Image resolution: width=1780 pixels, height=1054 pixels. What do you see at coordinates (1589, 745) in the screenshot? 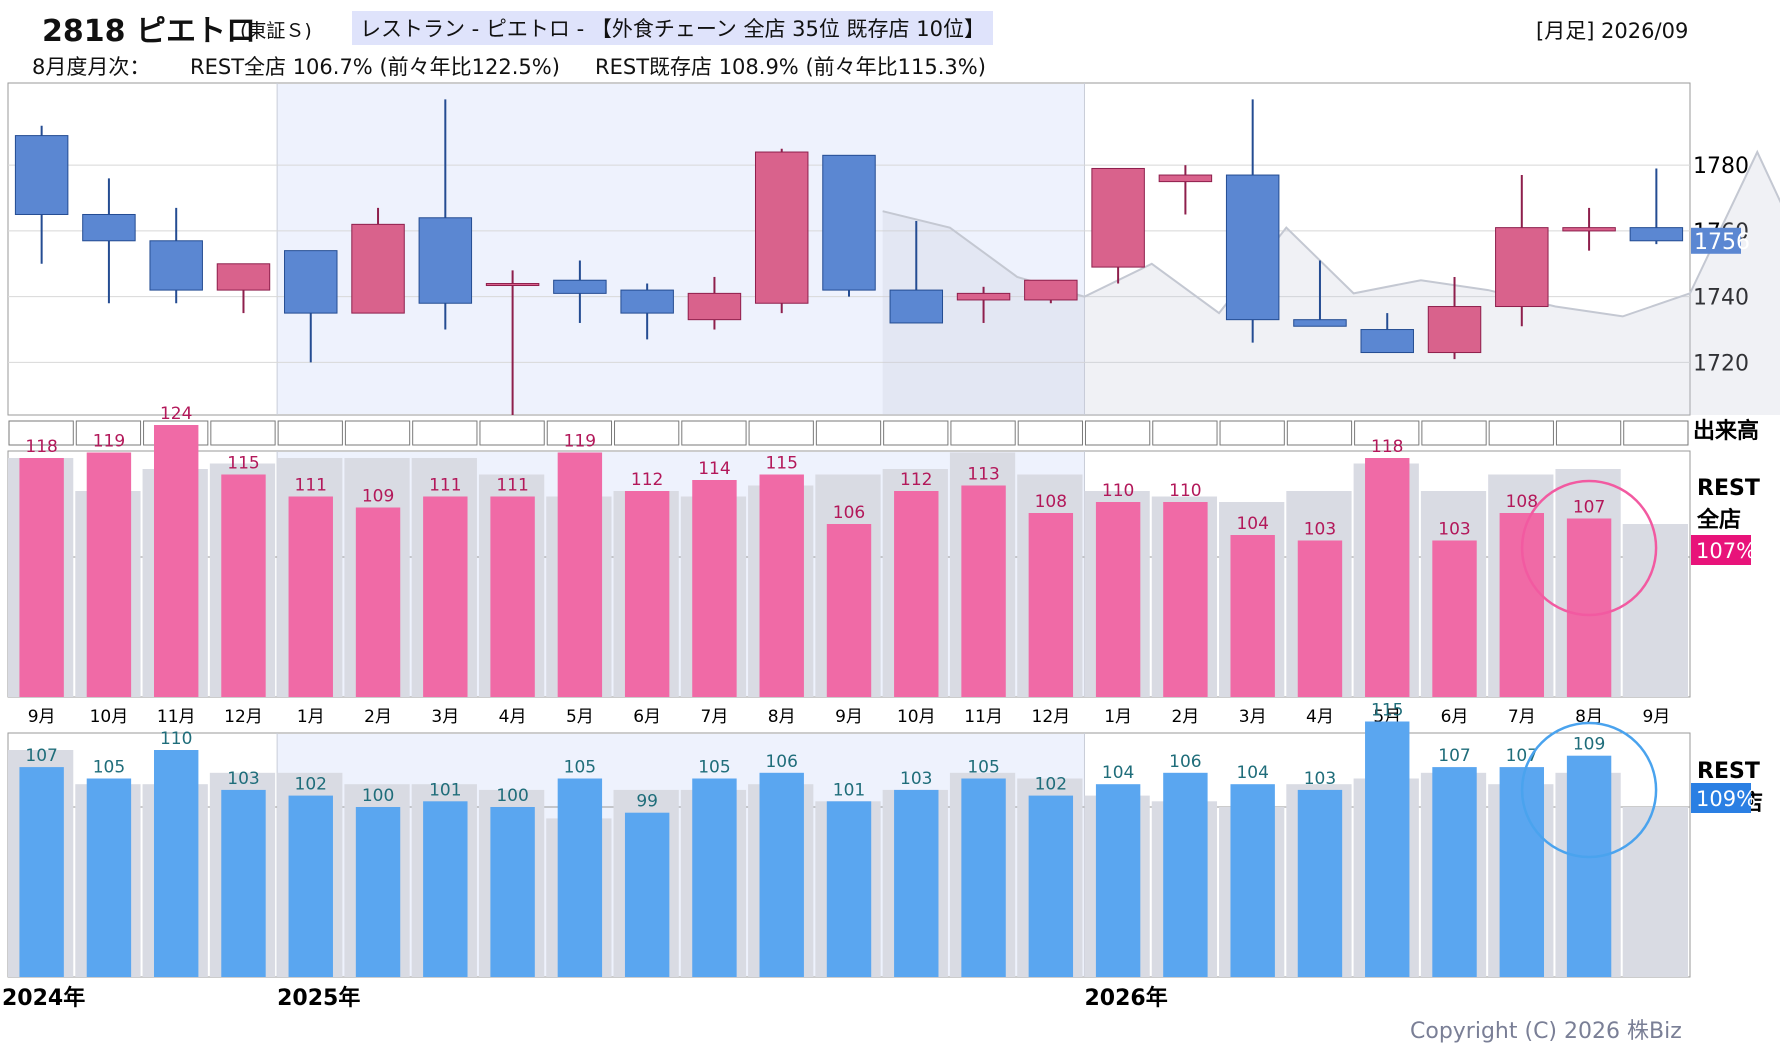
I see `rest-existing-value-label: 109` at bounding box center [1589, 745].